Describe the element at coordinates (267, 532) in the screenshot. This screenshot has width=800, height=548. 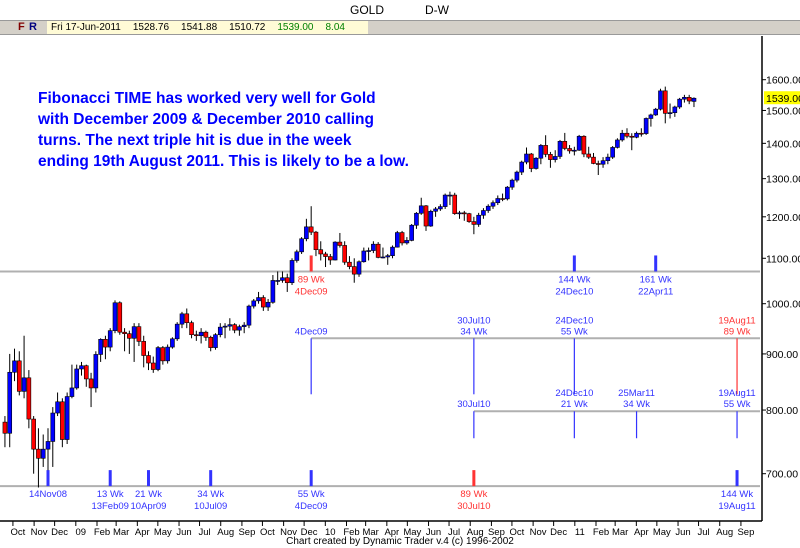
I see `month-label: Oct` at that location.